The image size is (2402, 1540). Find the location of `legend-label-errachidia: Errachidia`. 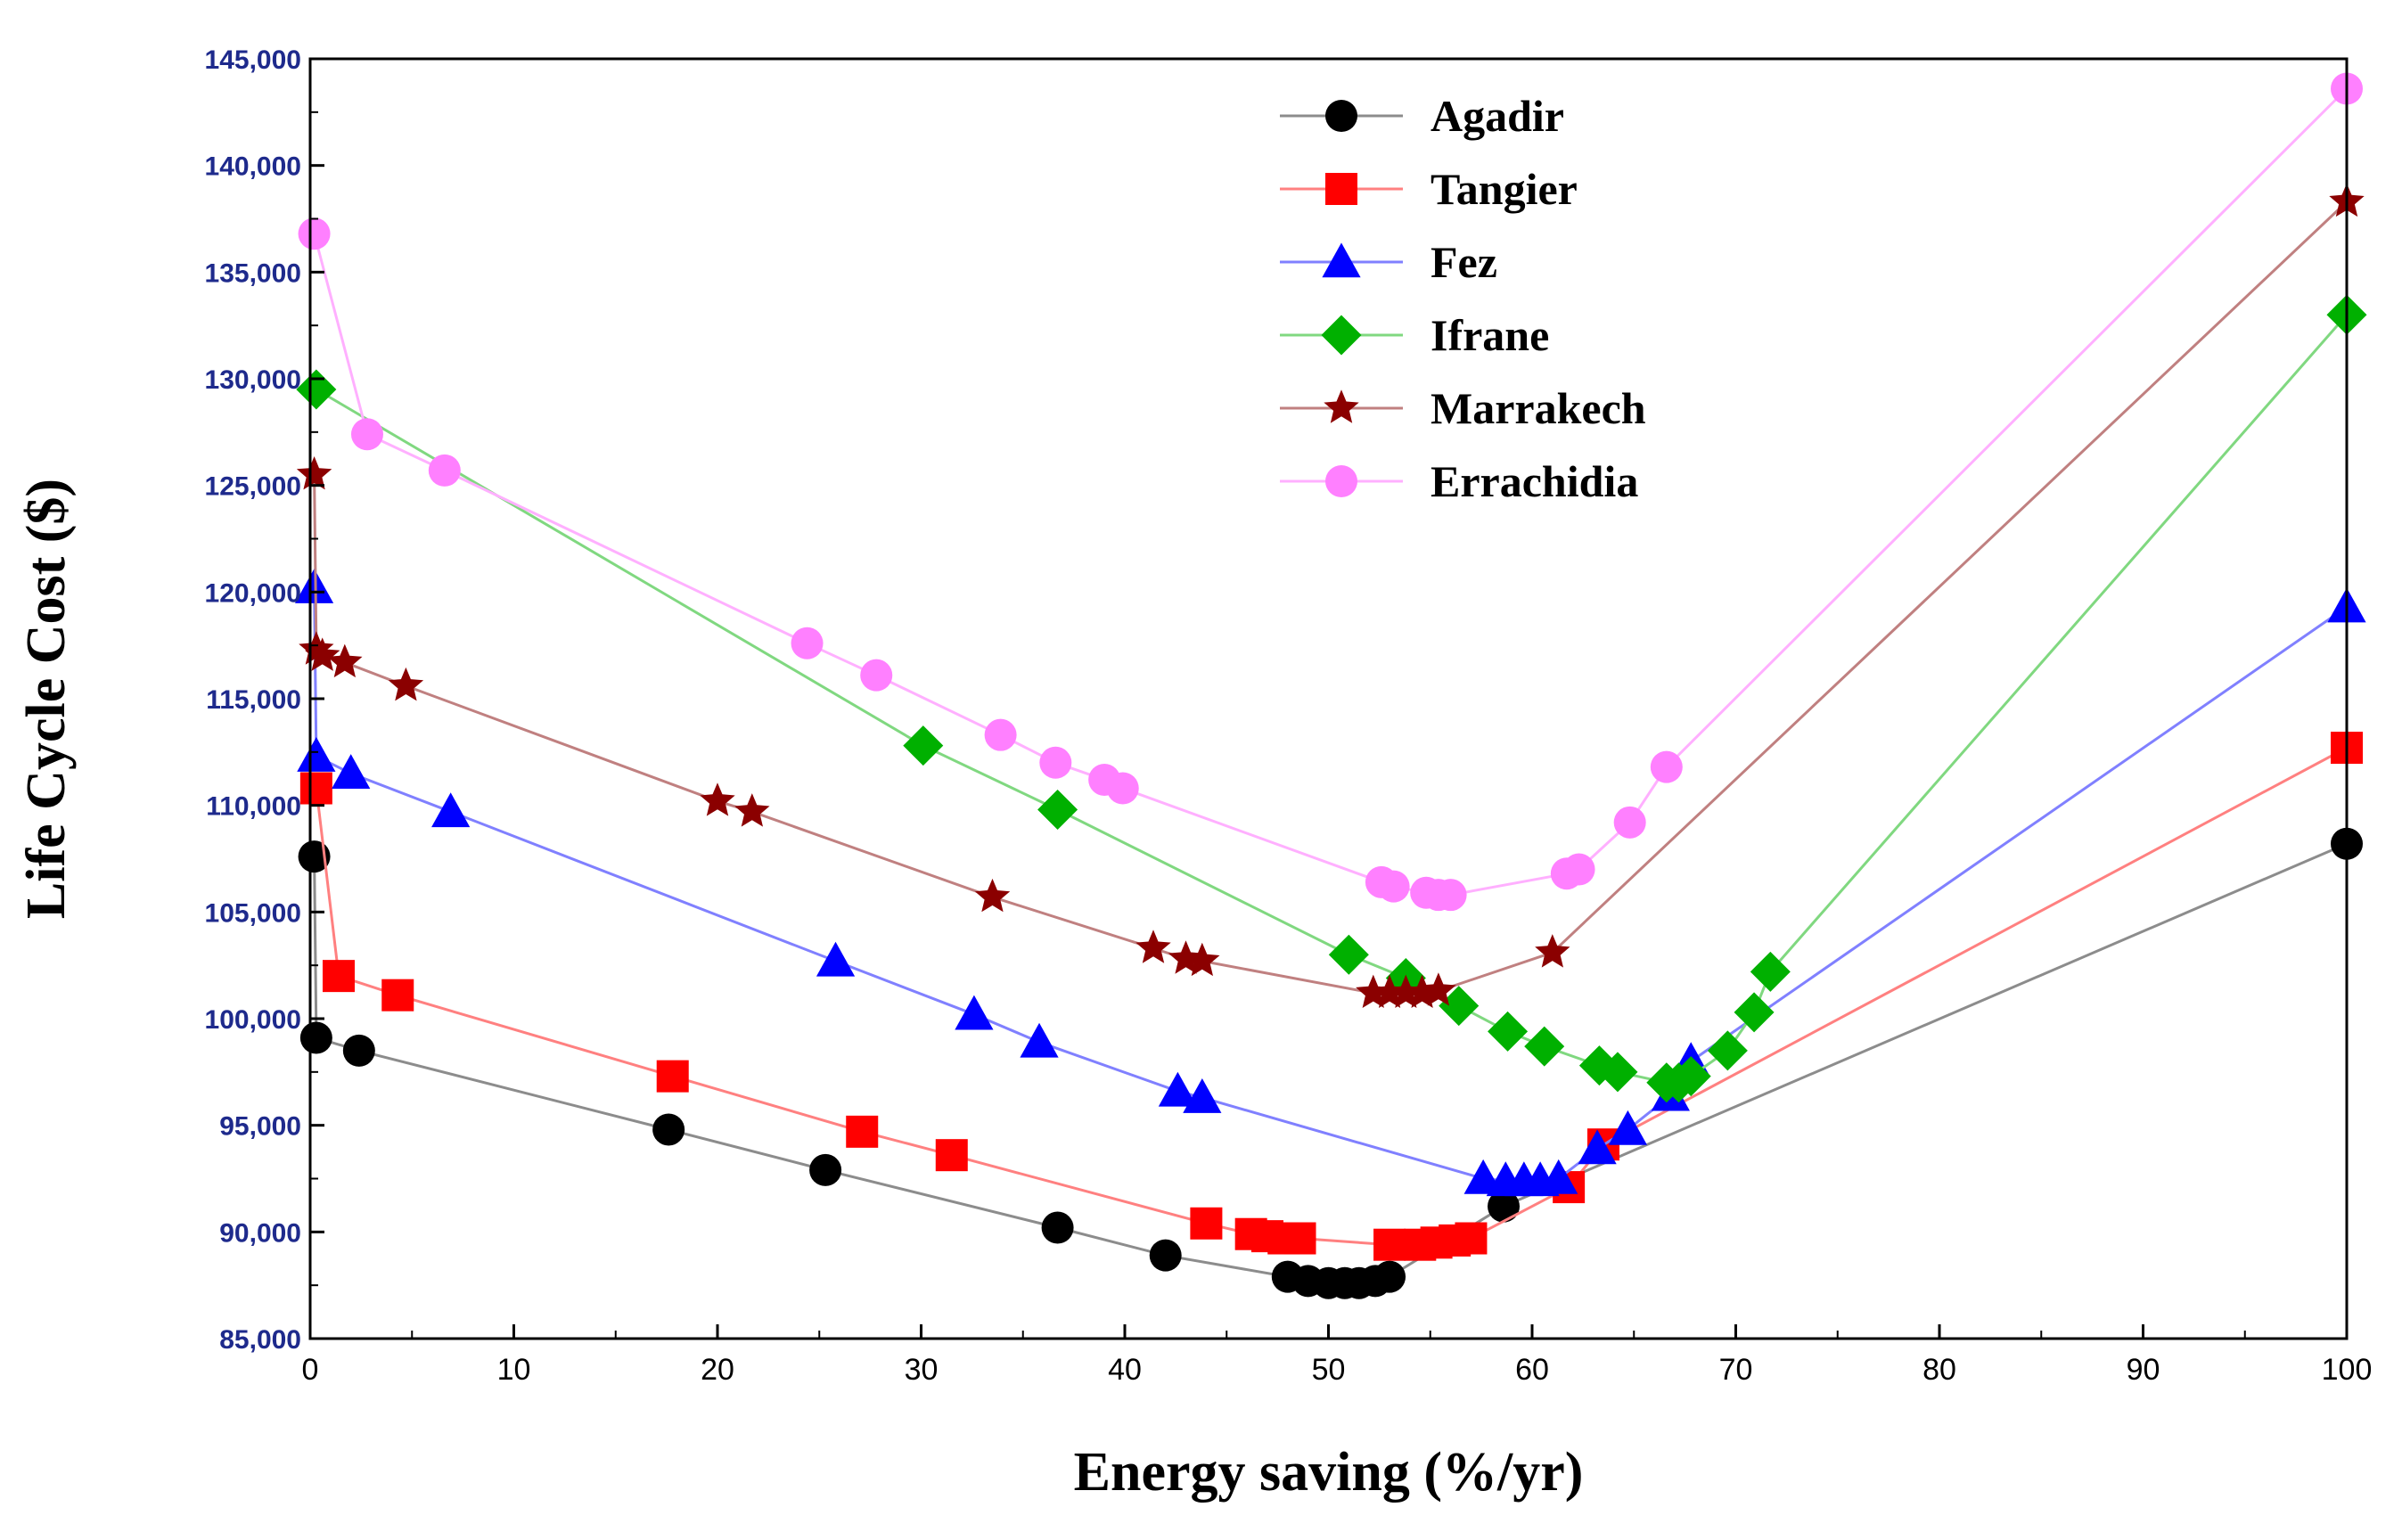

legend-label-errachidia: Errachidia is located at coordinates (1534, 481).